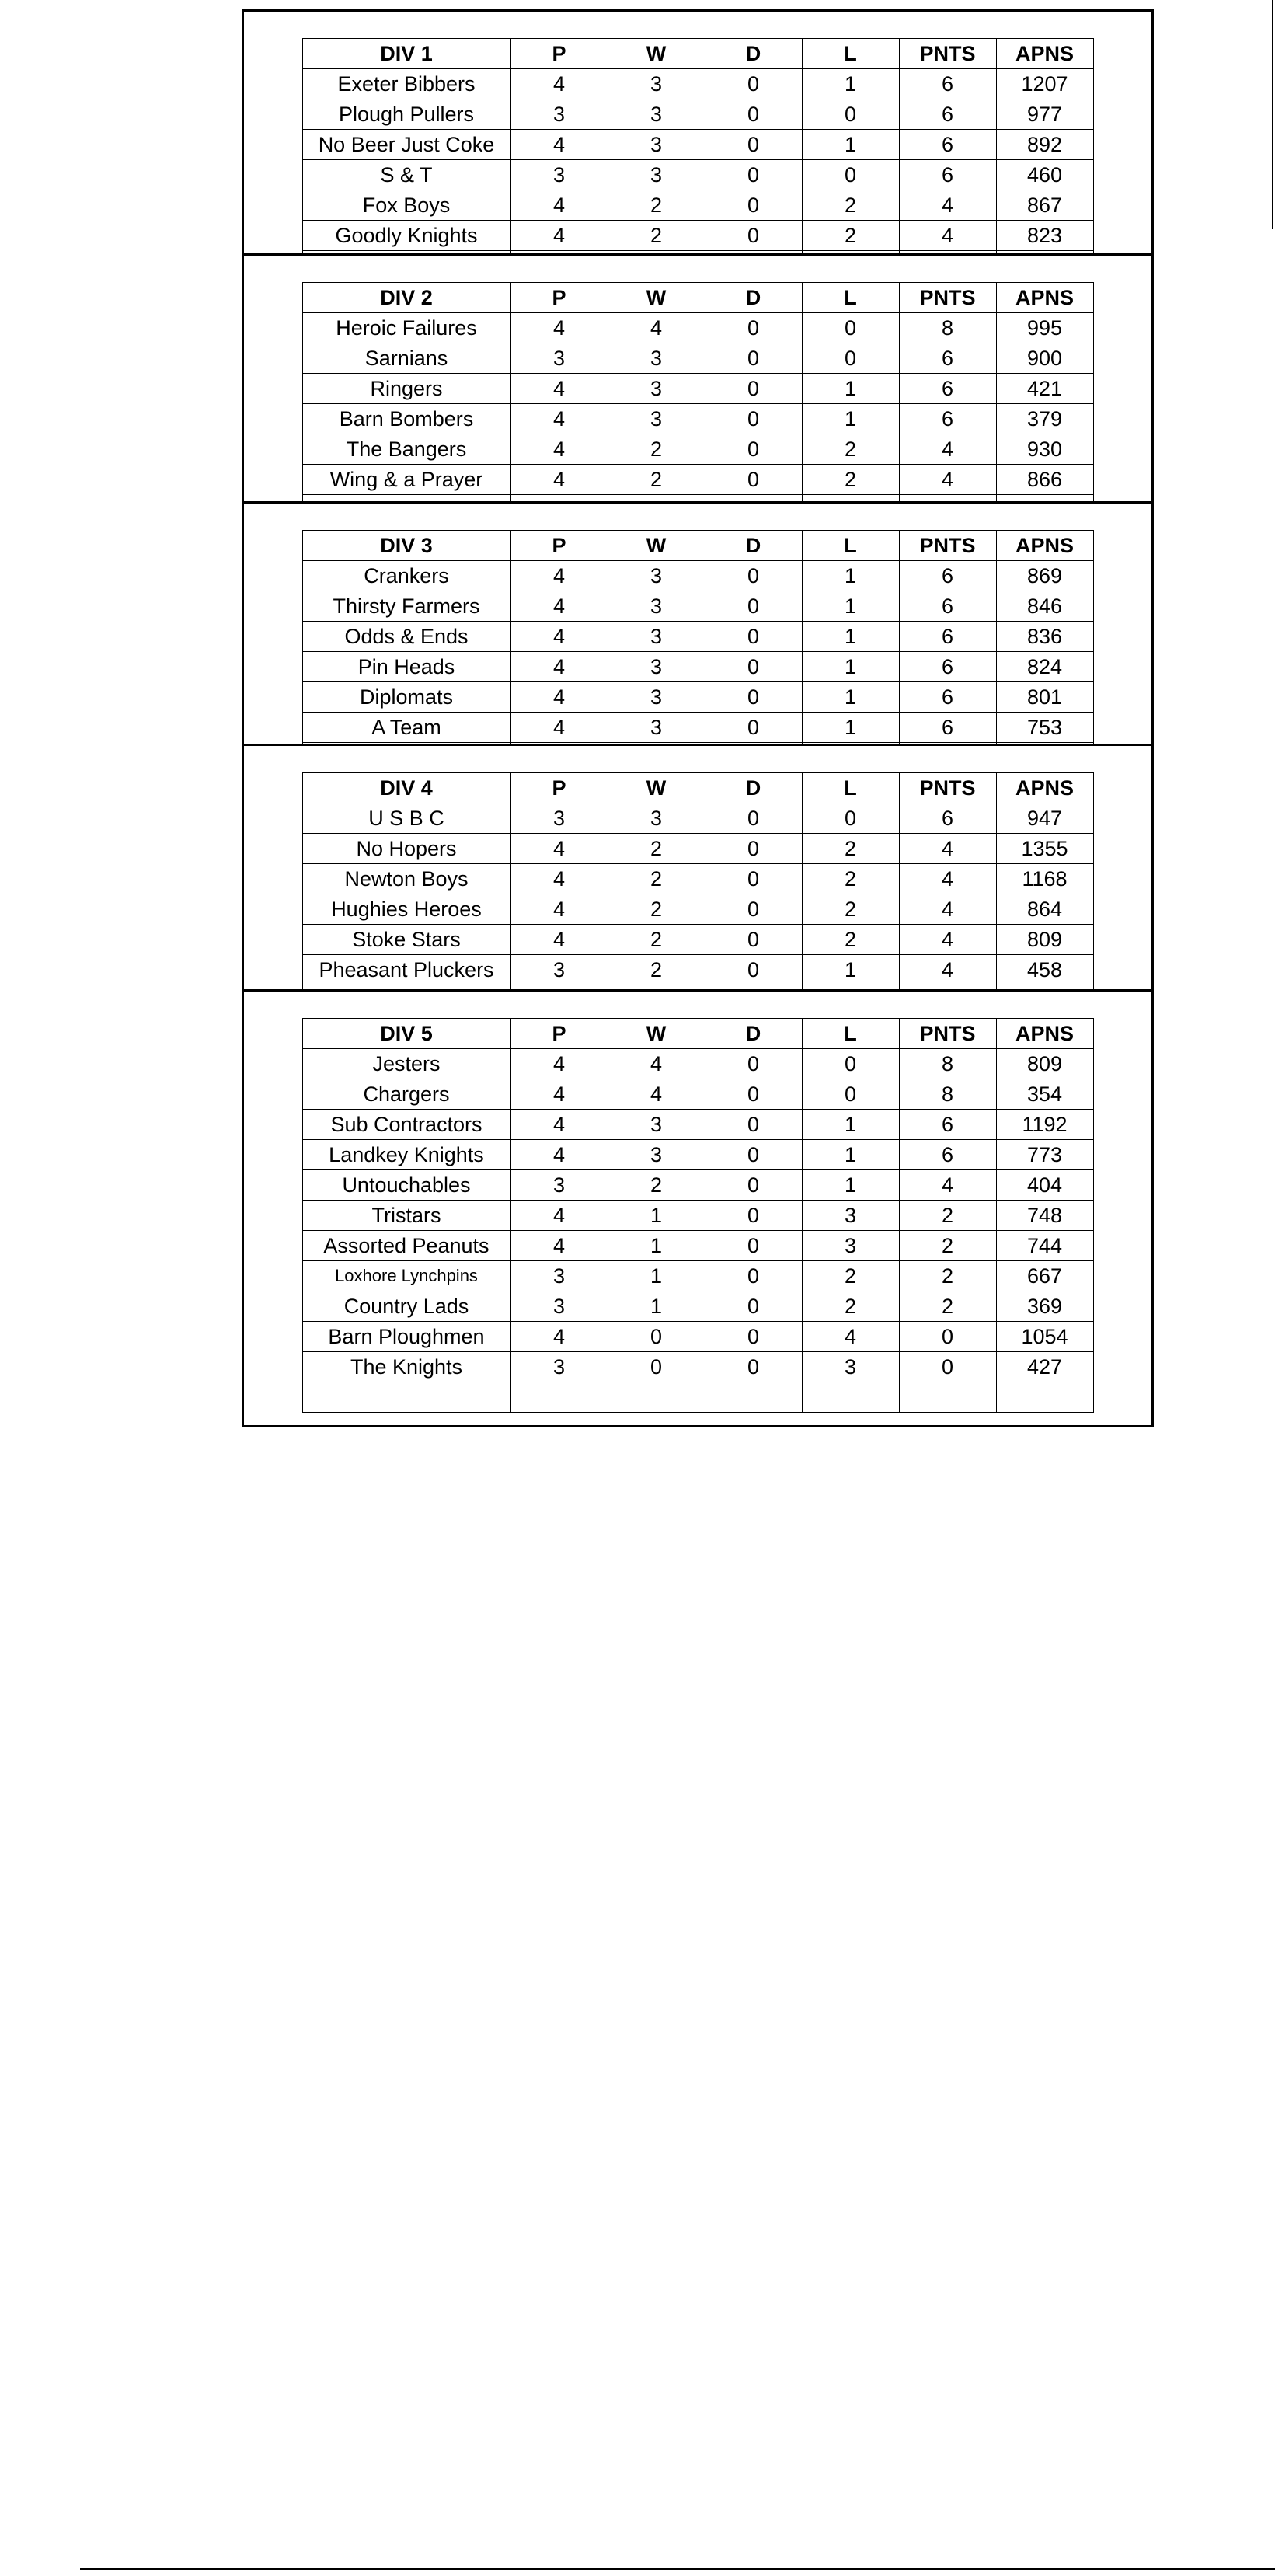 Image resolution: width=1275 pixels, height=2576 pixels. What do you see at coordinates (406, 666) in the screenshot?
I see `team-name: Pin Heads` at bounding box center [406, 666].